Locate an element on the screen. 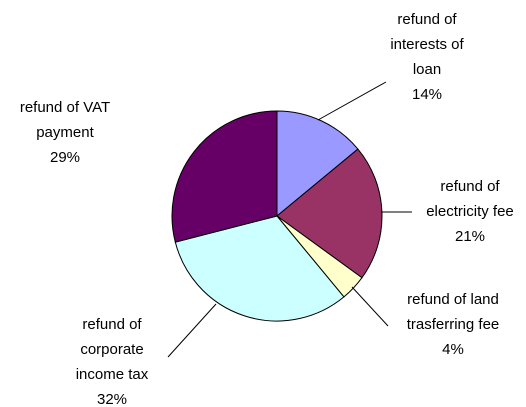  label-line: interests of is located at coordinates (427, 44).